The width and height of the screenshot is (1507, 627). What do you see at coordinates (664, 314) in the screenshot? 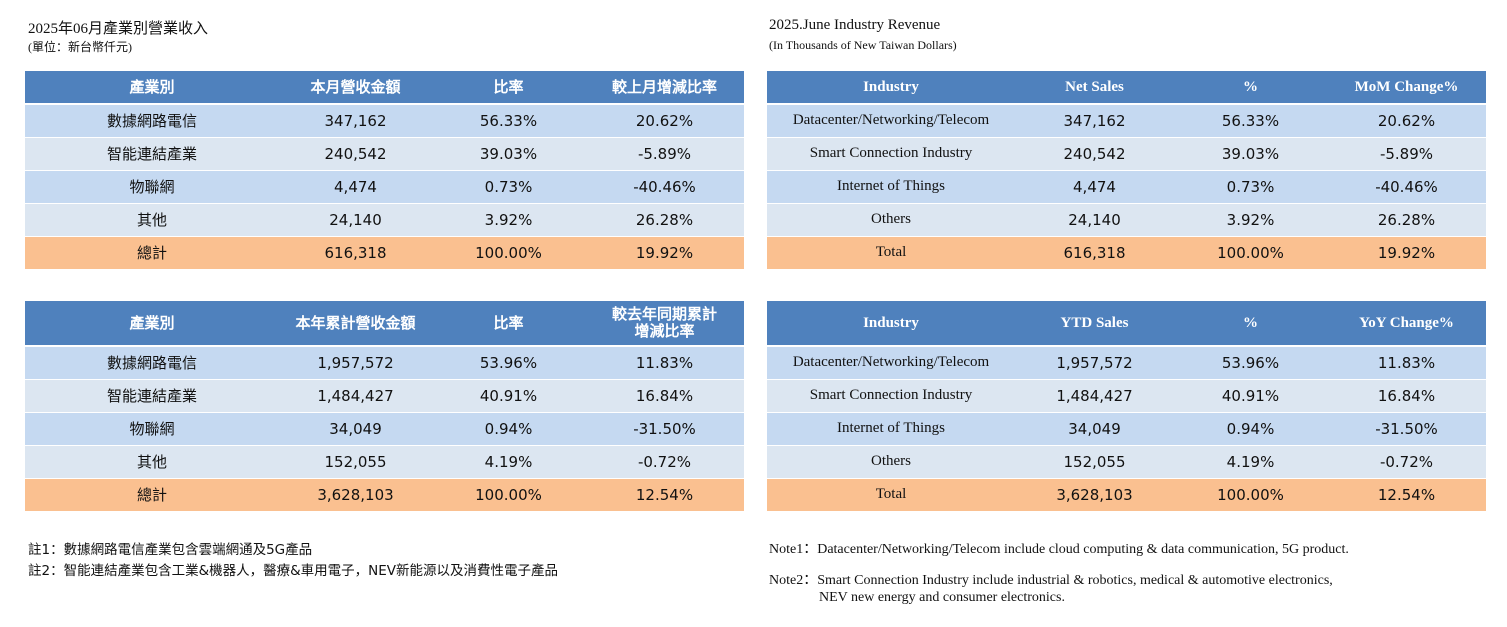
I see `column-header-line: 較去年同期累計` at bounding box center [664, 314].